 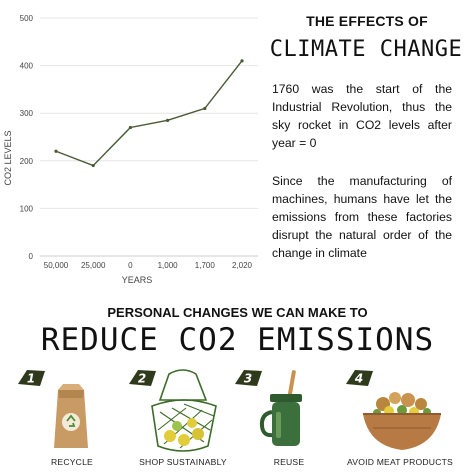 I want to click on number-badge-1: 1, so click(x=31, y=378).